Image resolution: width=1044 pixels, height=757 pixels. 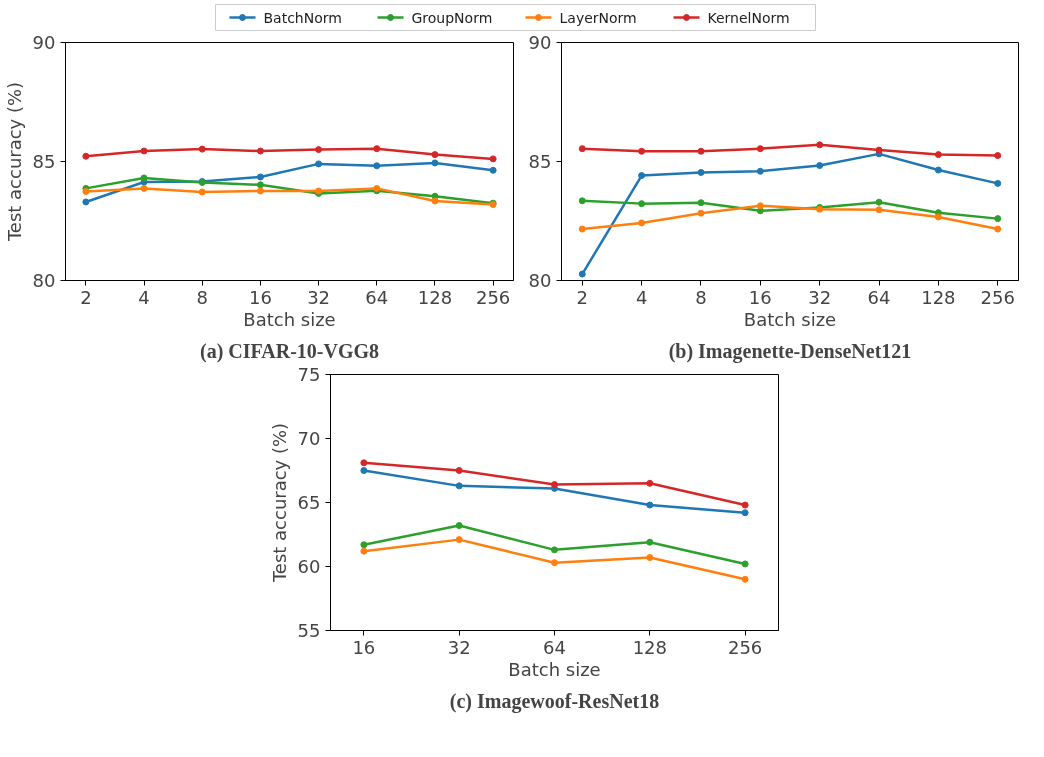 What do you see at coordinates (309, 438) in the screenshot?
I see `y-tick-label: 70` at bounding box center [309, 438].